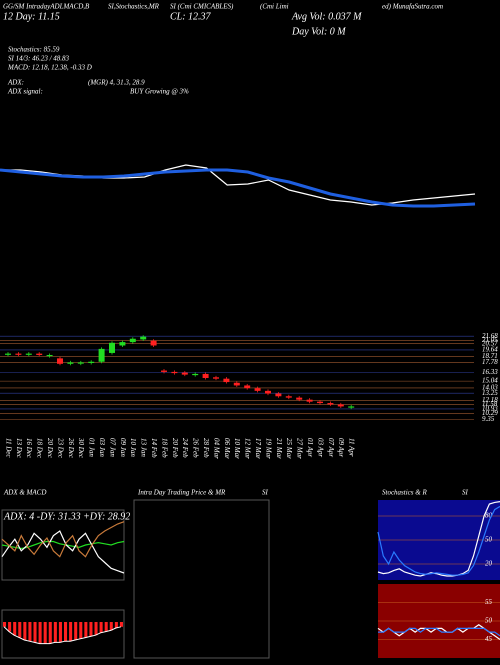 Image resolution: width=500 pixels, height=665 pixels. What do you see at coordinates (490, 362) in the screenshot?
I see `y-tick-label: 17.78` at bounding box center [490, 362].